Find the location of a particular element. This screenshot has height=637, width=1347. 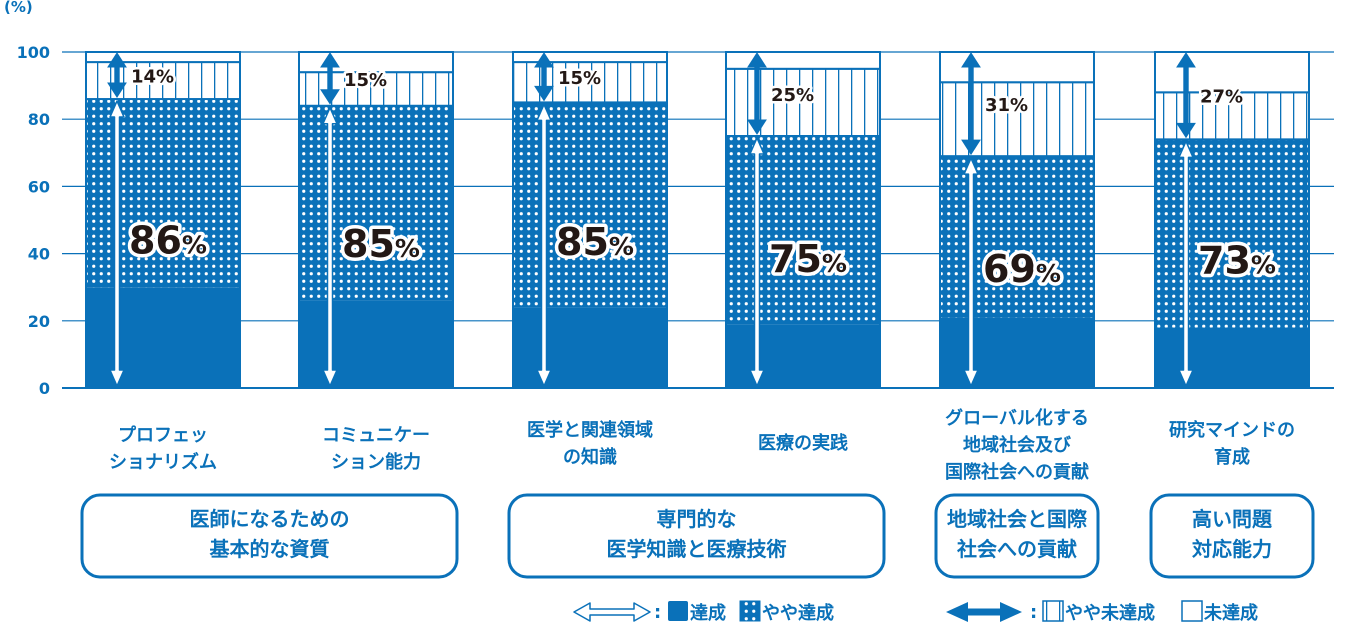

category-label: 研究マインドの育成 is located at coordinates (1232, 443).